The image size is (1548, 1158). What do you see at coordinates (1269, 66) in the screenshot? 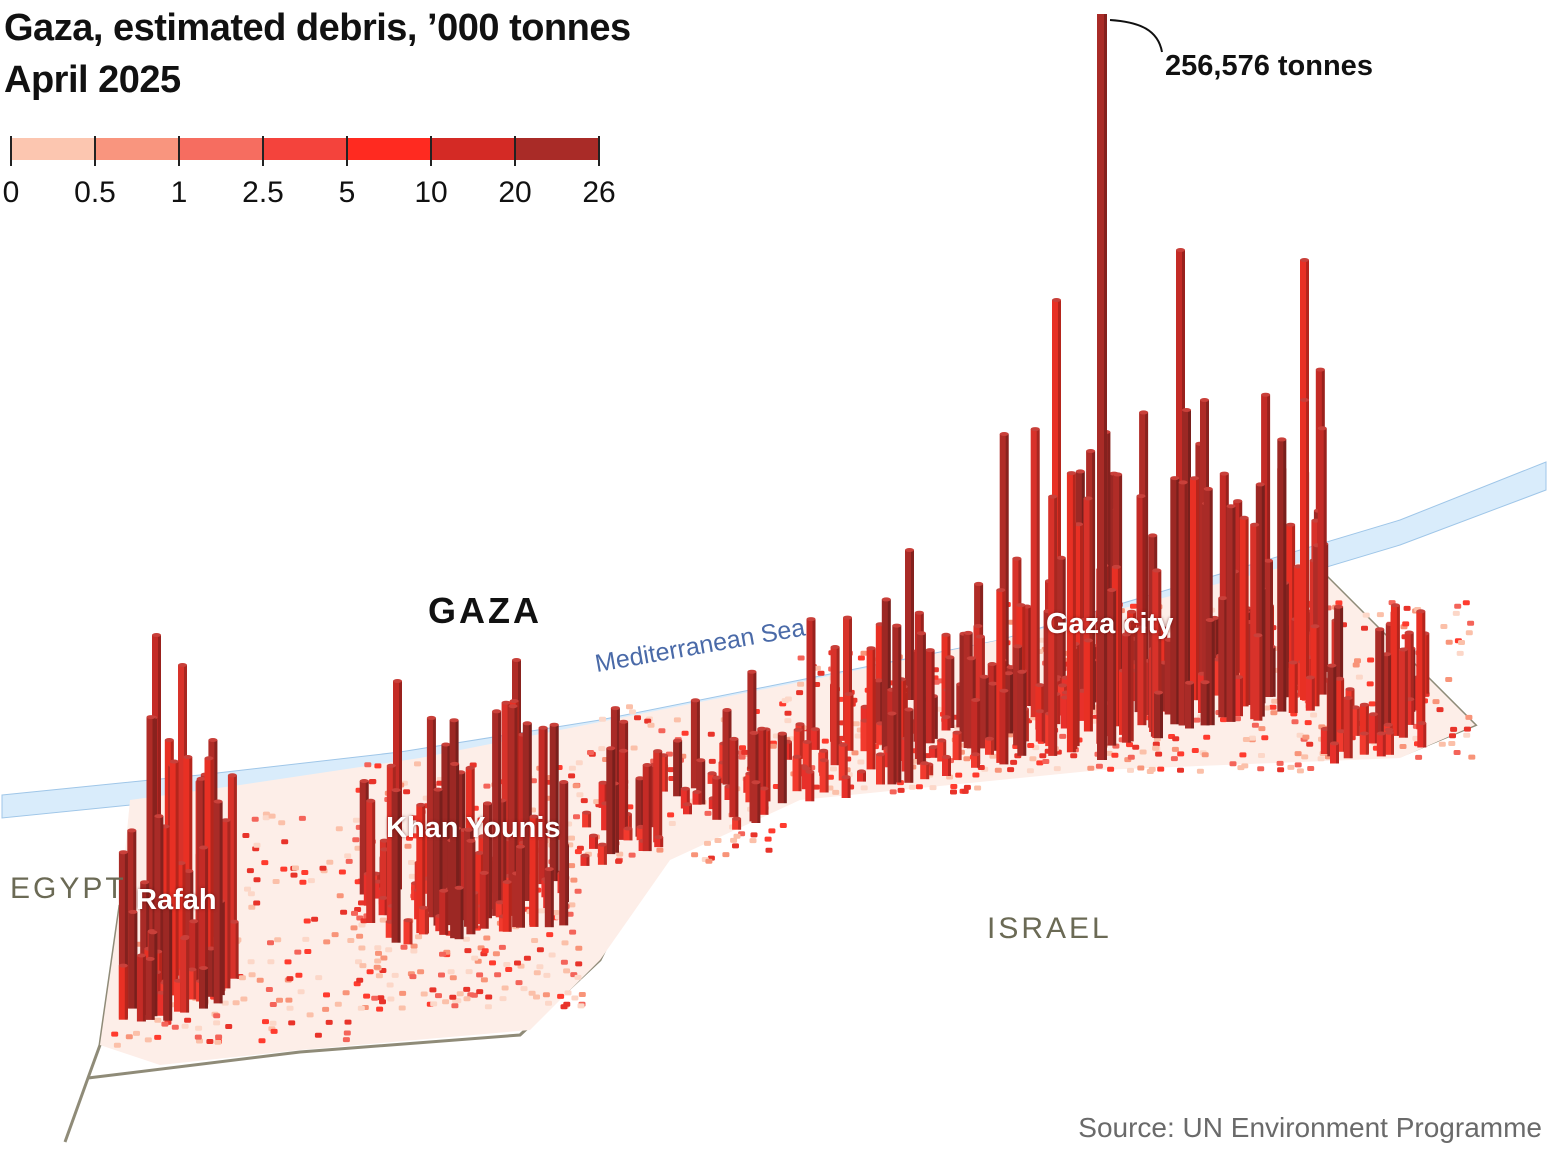
I see `max-annotation-label: 256,576 tonnes` at bounding box center [1269, 66].